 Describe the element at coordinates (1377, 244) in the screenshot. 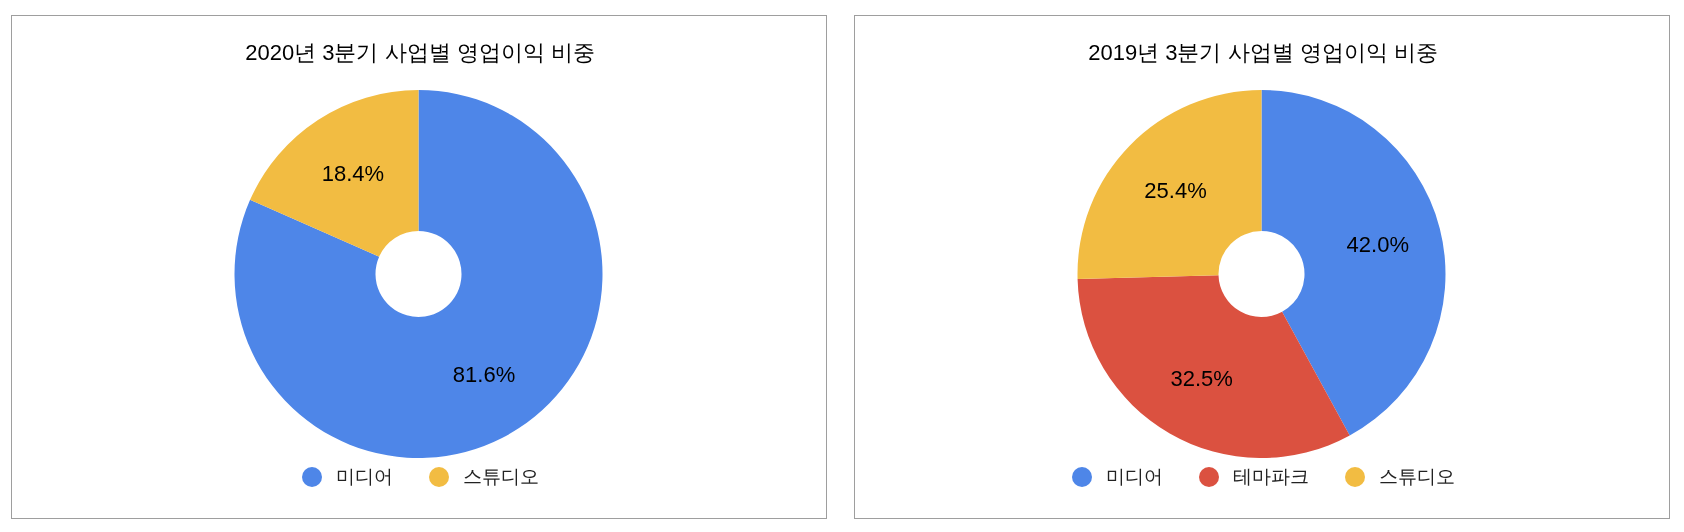

I see `data-label: 42.0%` at that location.